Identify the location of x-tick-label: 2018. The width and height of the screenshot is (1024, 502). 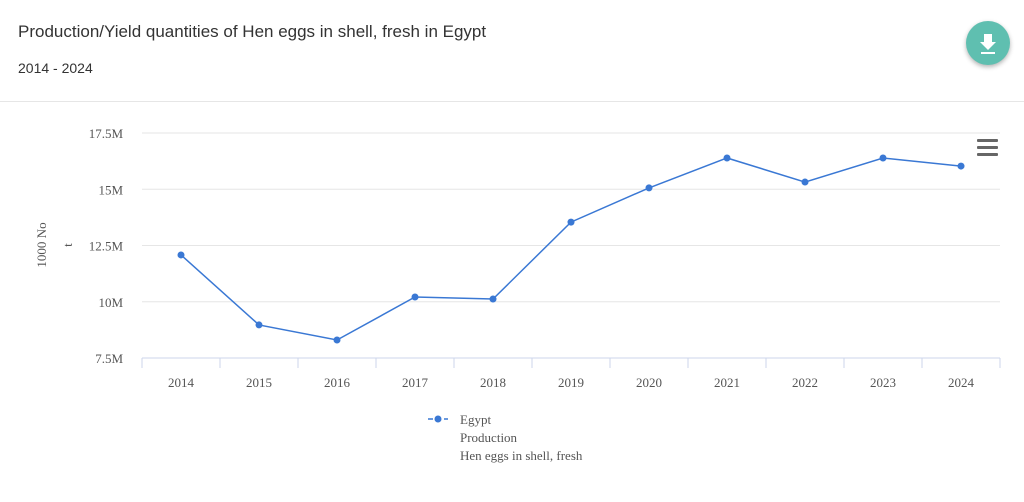
(493, 382).